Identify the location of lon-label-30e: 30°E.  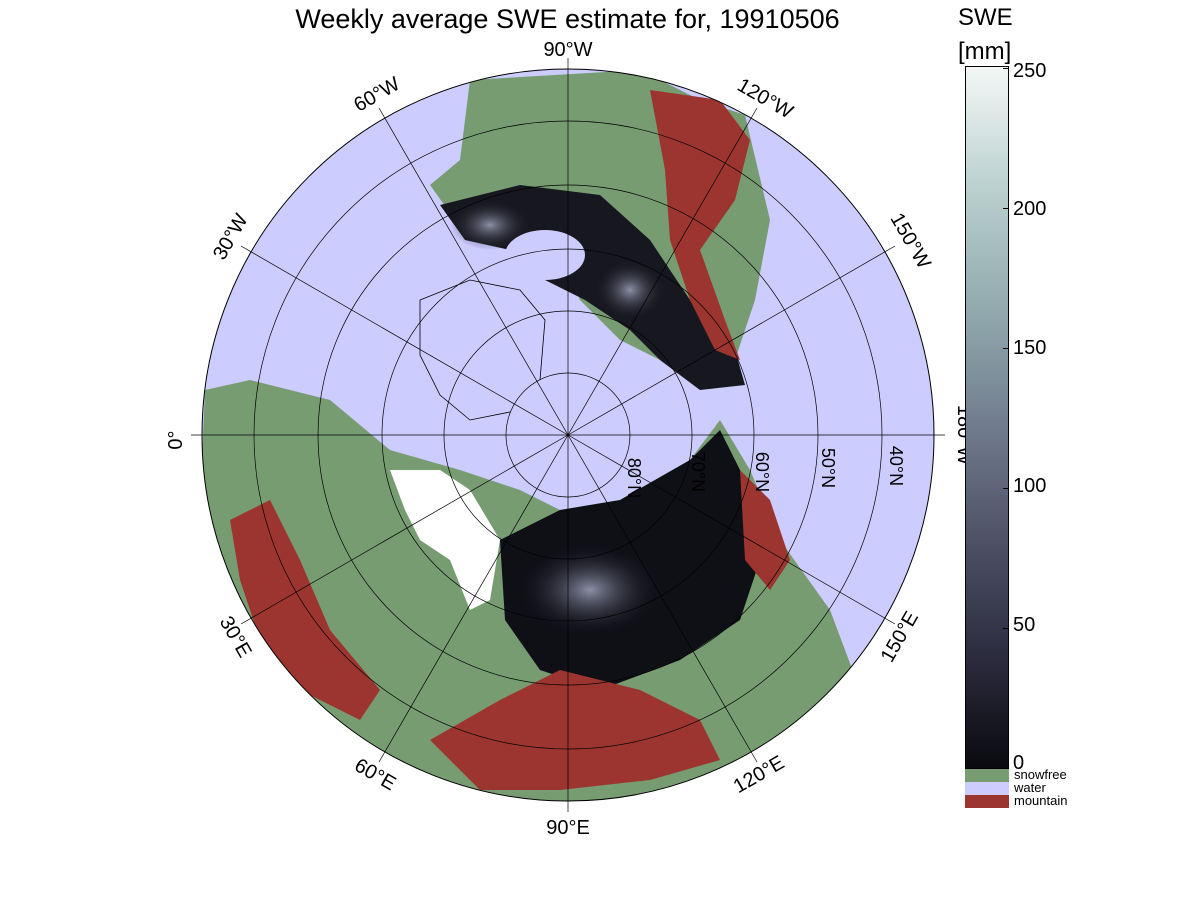
(235, 637).